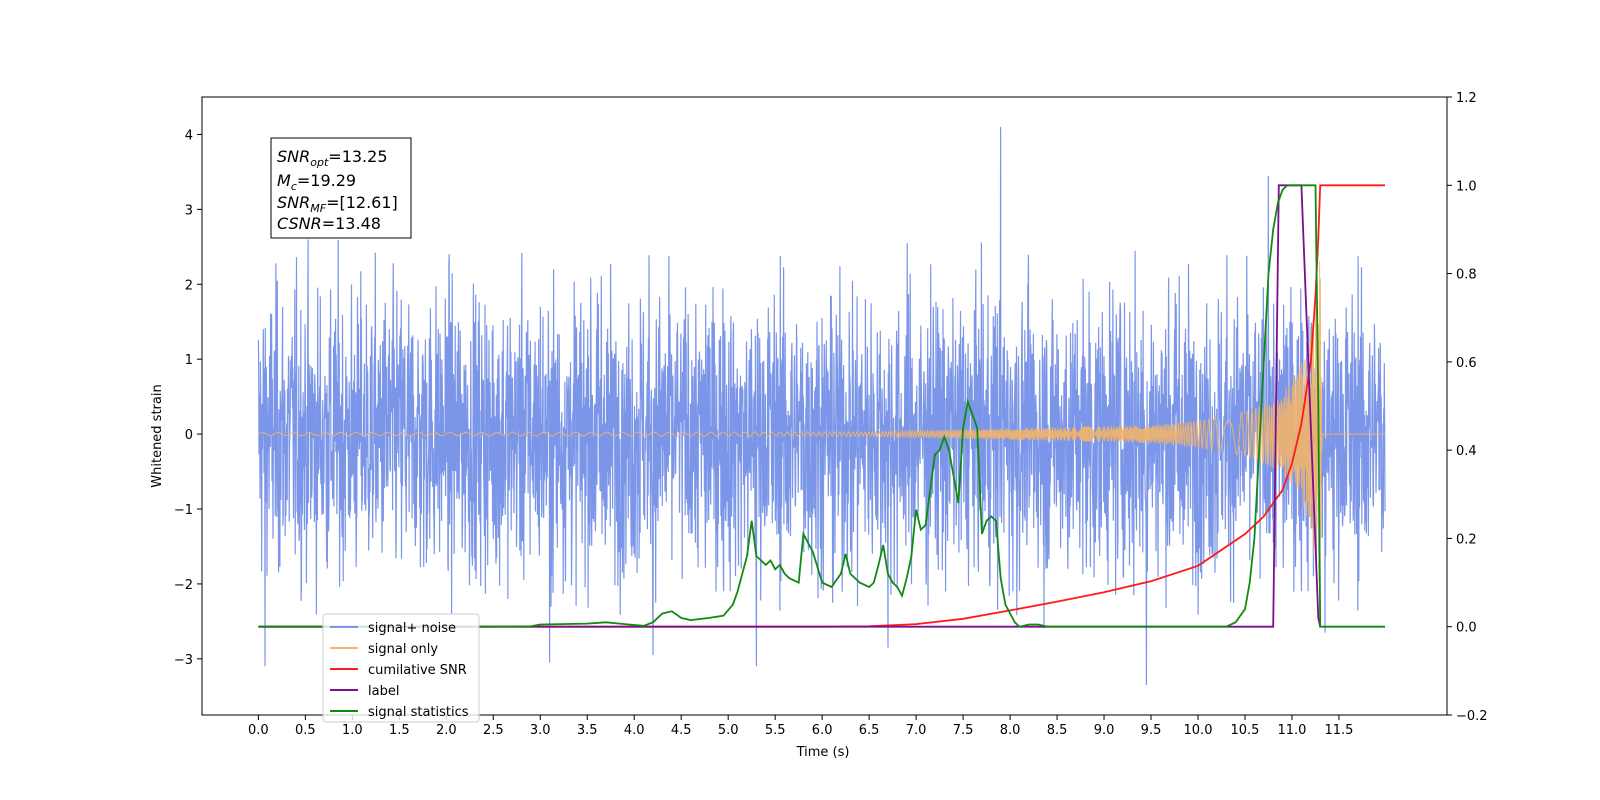  What do you see at coordinates (403, 649) in the screenshot?
I see `legend-label: signal only` at bounding box center [403, 649].